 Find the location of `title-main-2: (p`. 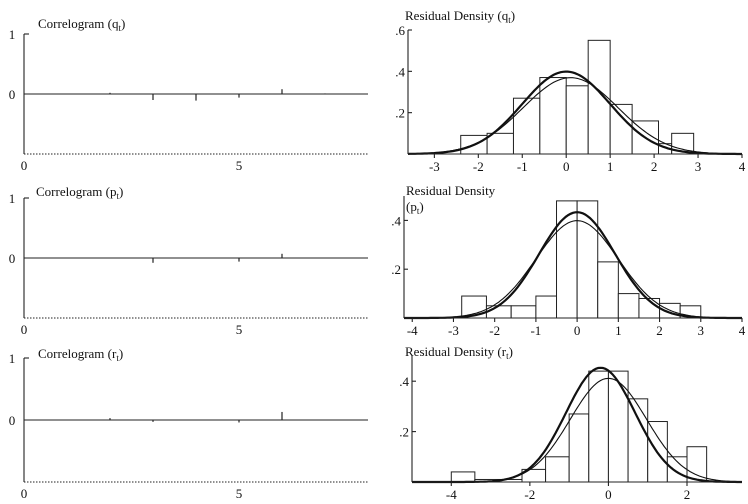

title-main-2: (p is located at coordinates (411, 206).